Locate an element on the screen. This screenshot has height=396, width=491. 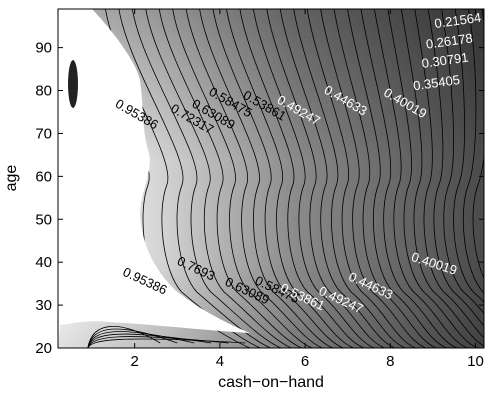
contour-label: 0.21564 is located at coordinates (457, 20).